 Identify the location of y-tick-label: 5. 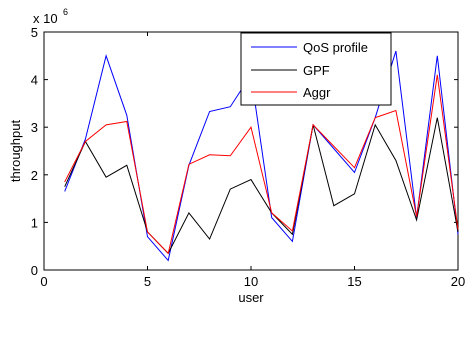
(34, 32).